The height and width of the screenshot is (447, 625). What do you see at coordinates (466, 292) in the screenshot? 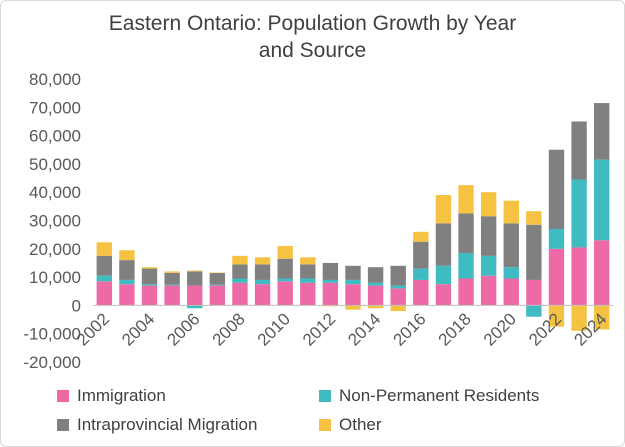
I see `bar-segment-immigration-2018` at bounding box center [466, 292].